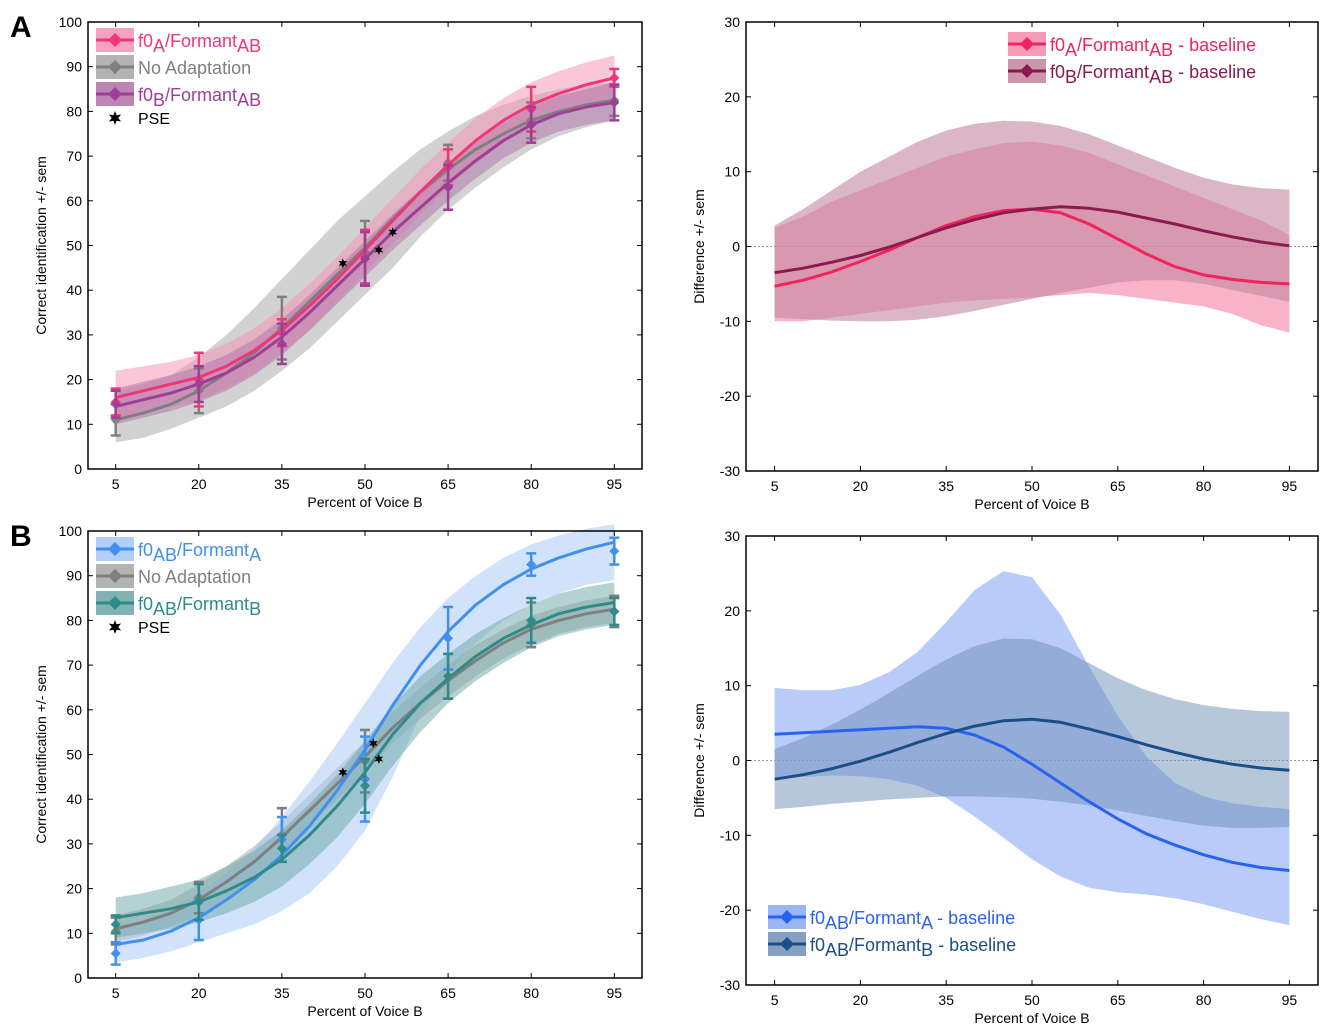  What do you see at coordinates (71, 22) in the screenshot?
I see `y-tick-label: 100` at bounding box center [71, 22].